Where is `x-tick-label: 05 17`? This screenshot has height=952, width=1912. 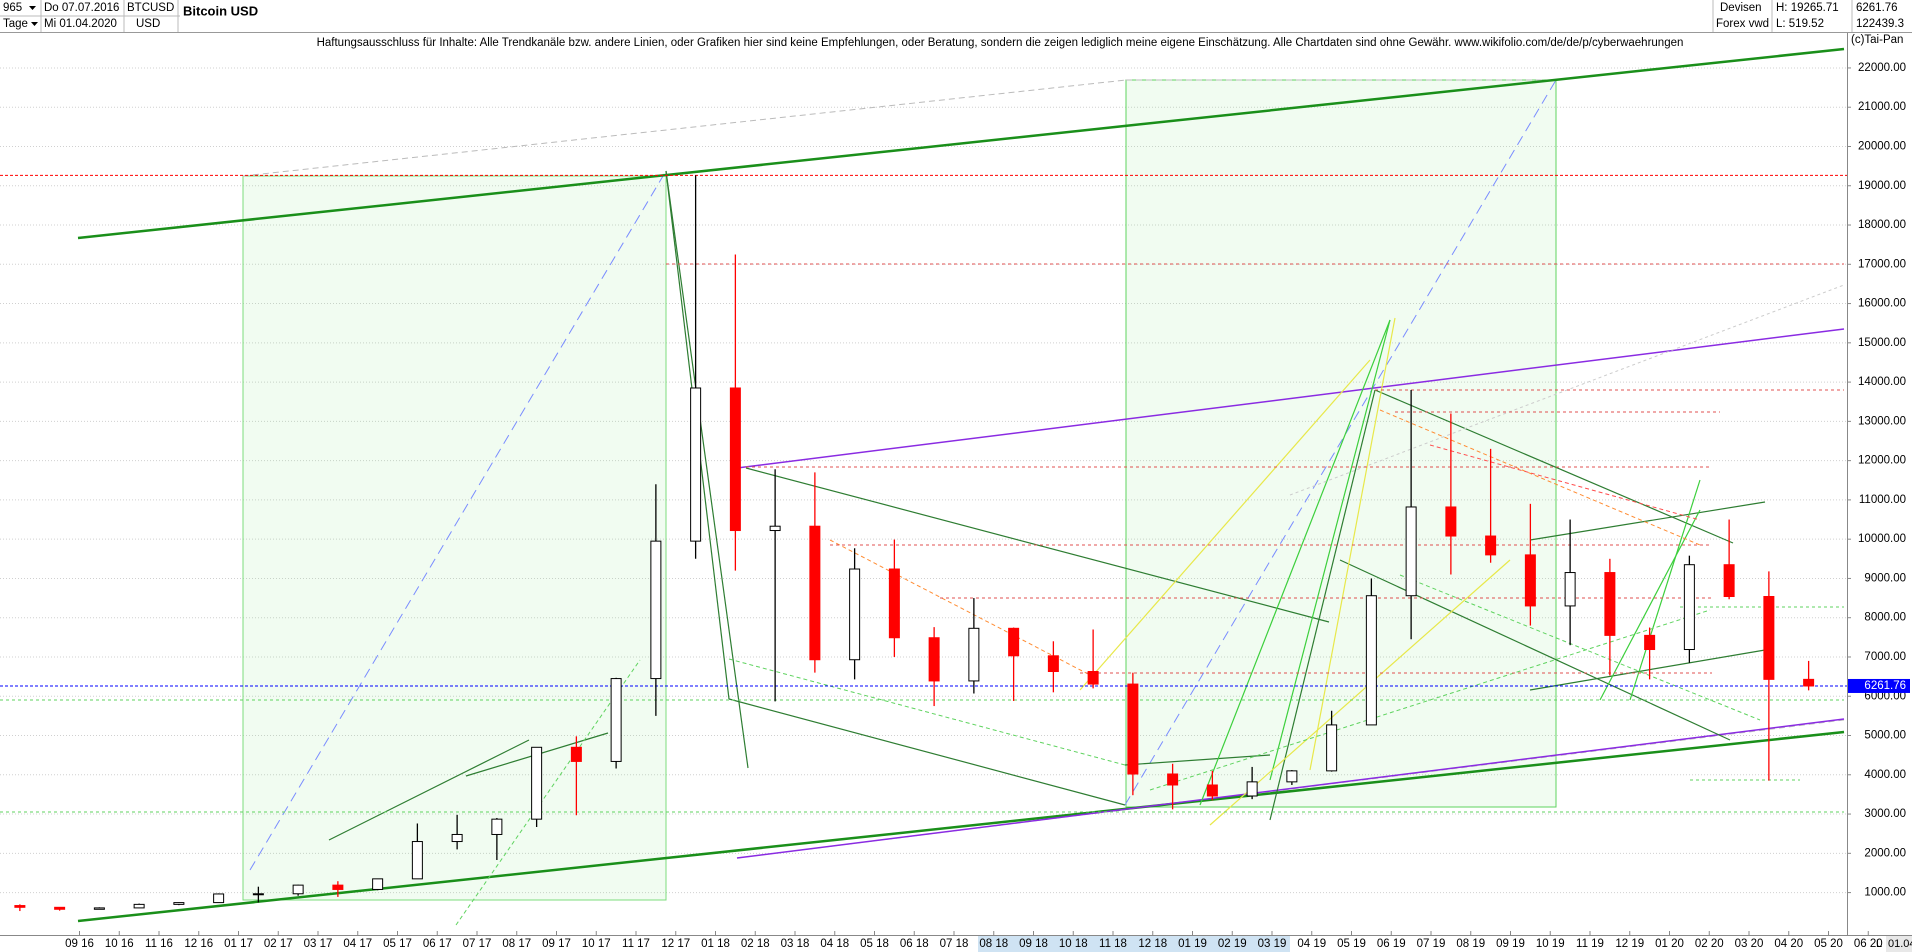
x-tick-label: 05 17 is located at coordinates (397, 944).